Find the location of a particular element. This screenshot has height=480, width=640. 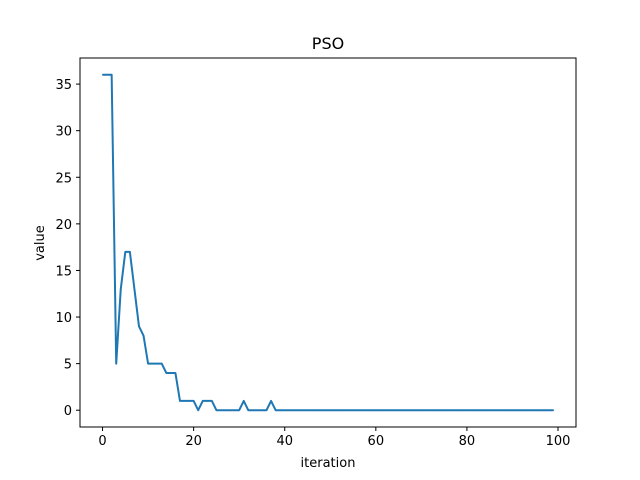

x-tick-label: 60 is located at coordinates (376, 441).